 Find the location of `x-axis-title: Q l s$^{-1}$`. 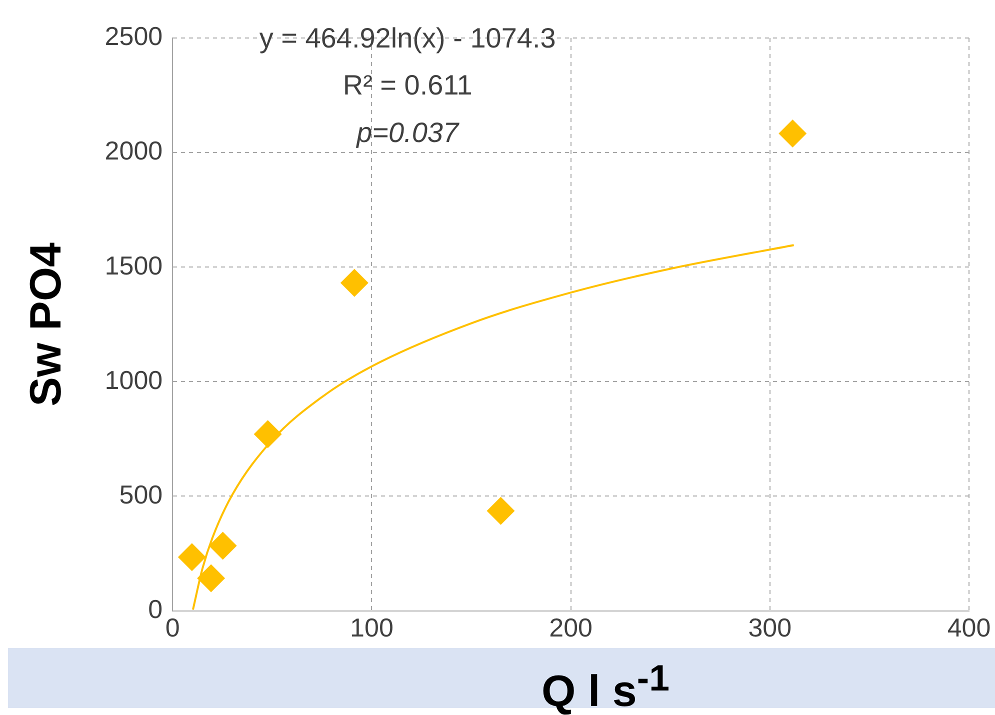

x-axis-title: Q l s$^{-1}$ is located at coordinates (606, 686).